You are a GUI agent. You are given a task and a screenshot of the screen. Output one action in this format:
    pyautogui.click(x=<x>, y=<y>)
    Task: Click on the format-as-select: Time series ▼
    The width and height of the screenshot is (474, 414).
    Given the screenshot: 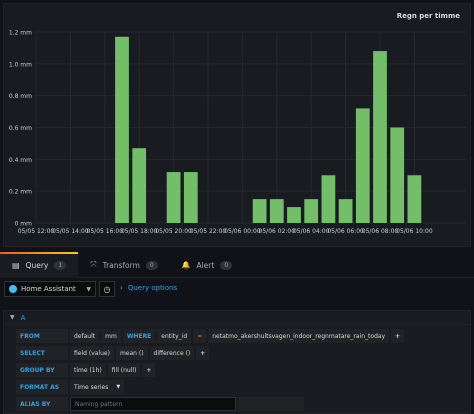 What is the action you would take?
    pyautogui.click(x=97, y=387)
    